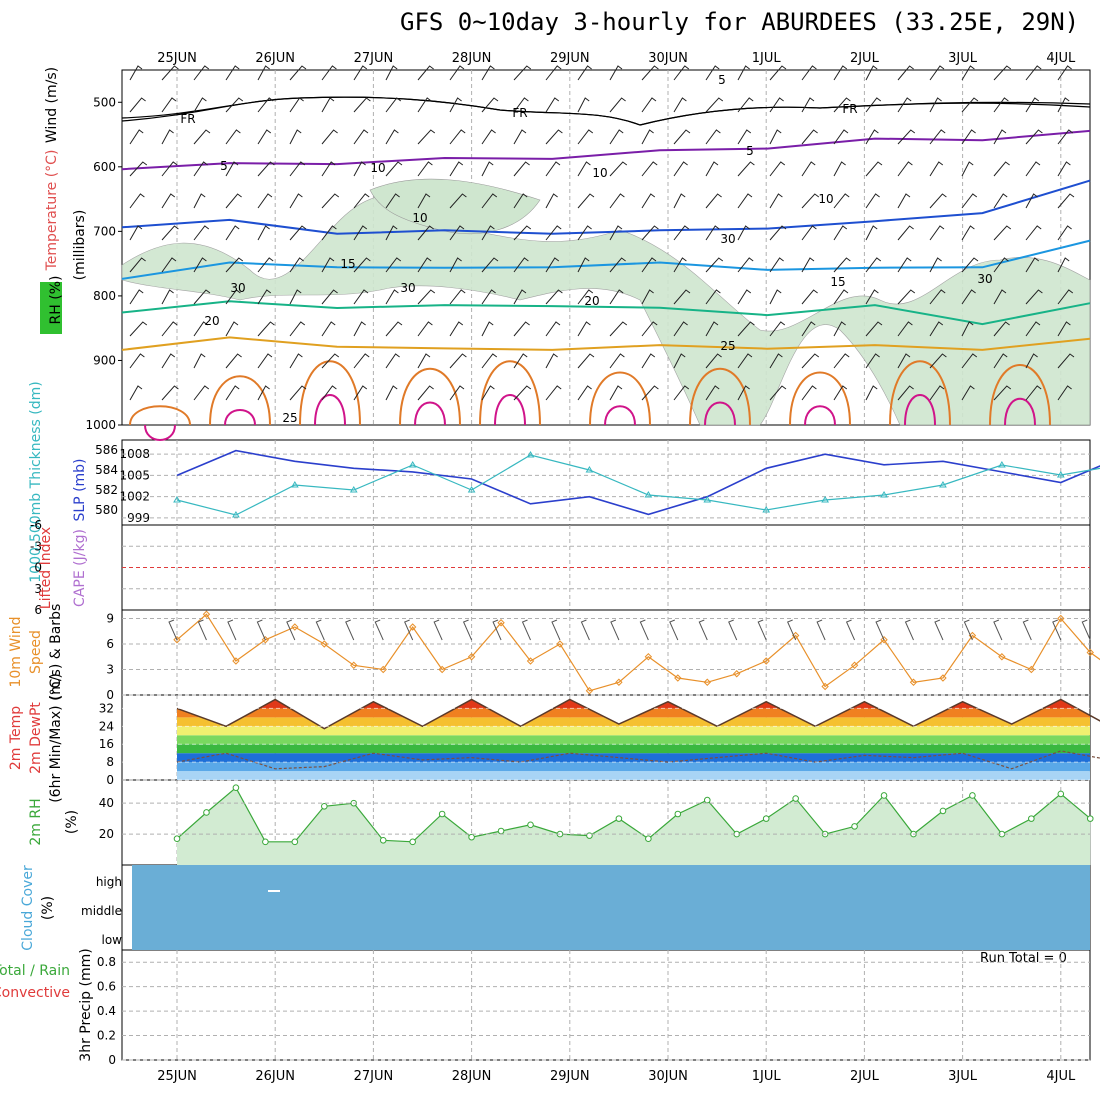 The image size is (1100, 1100). Describe the element at coordinates (638, 760) in the screenshot. I see `dewpoint-line` at that location.